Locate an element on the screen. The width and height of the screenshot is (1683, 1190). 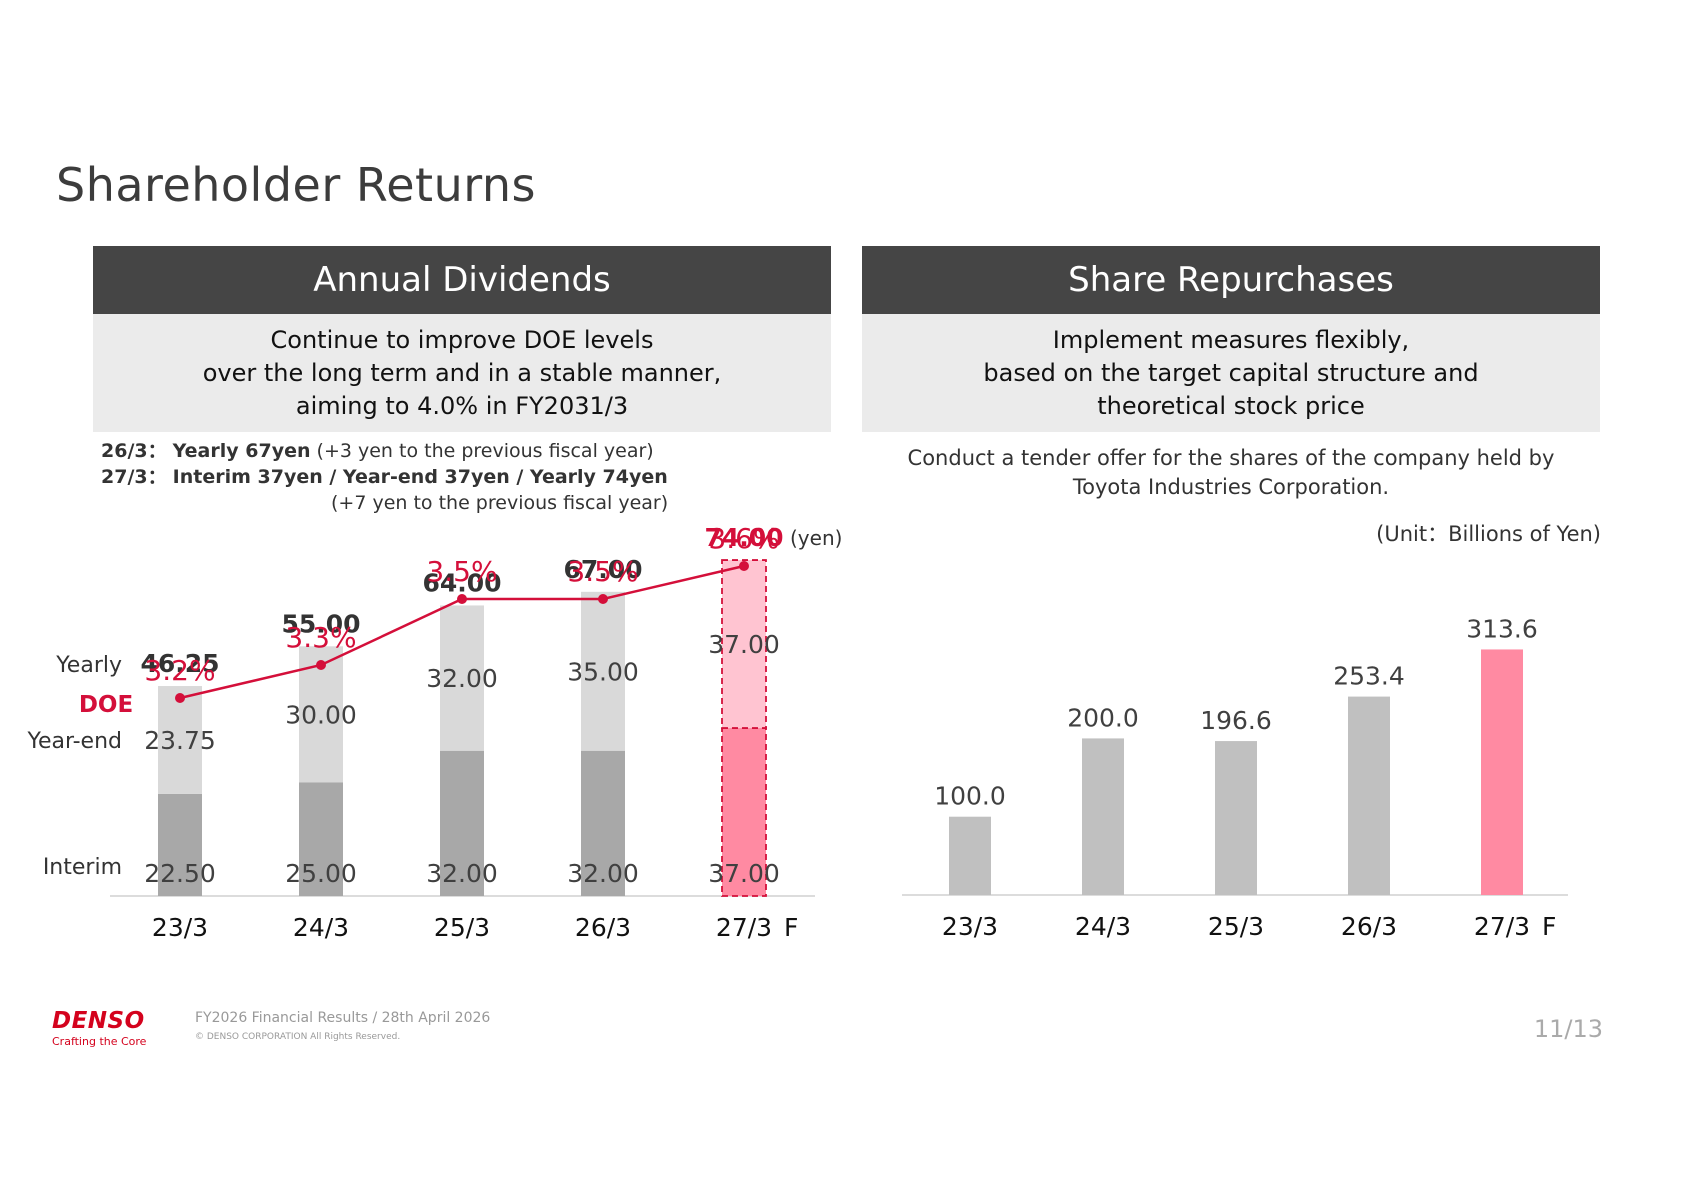
share-repurchases-title: Share Repurchases is located at coordinates (1231, 280).